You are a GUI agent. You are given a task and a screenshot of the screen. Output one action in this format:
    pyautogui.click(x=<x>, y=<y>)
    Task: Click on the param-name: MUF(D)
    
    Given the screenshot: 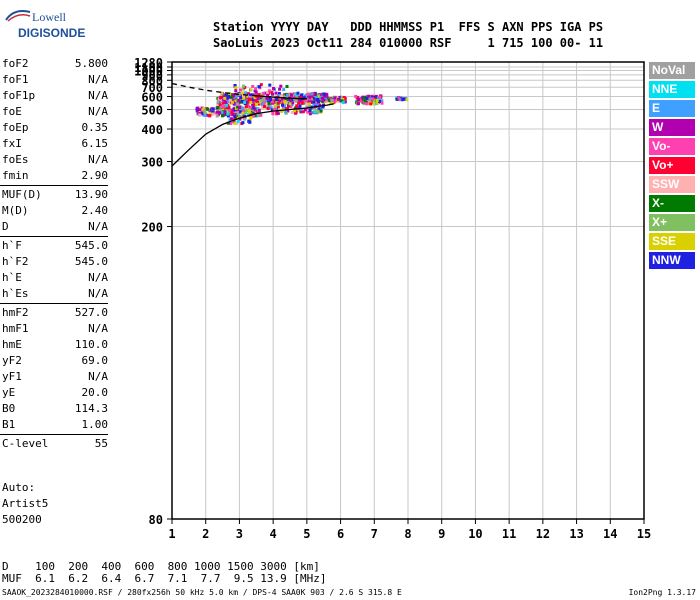 What is the action you would take?
    pyautogui.click(x=22, y=194)
    